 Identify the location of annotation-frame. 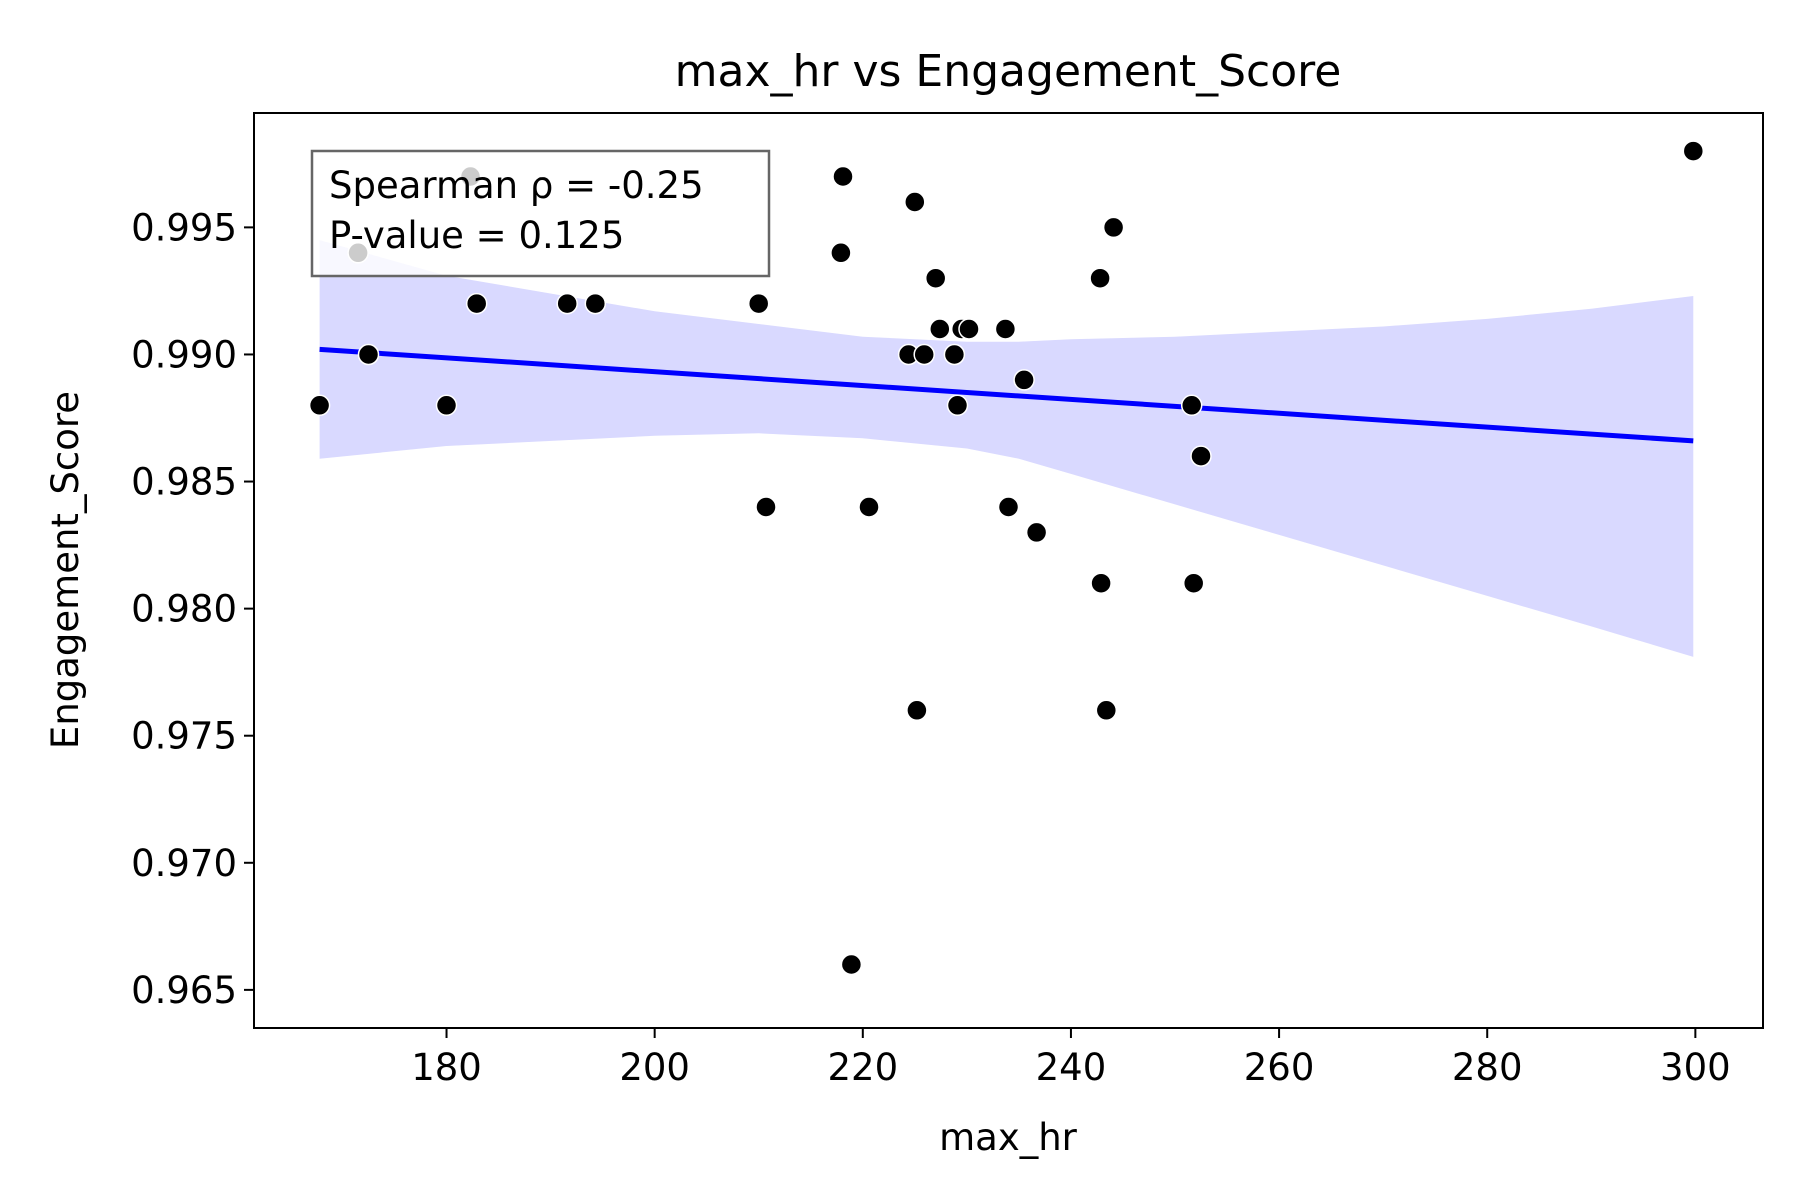
(540, 213).